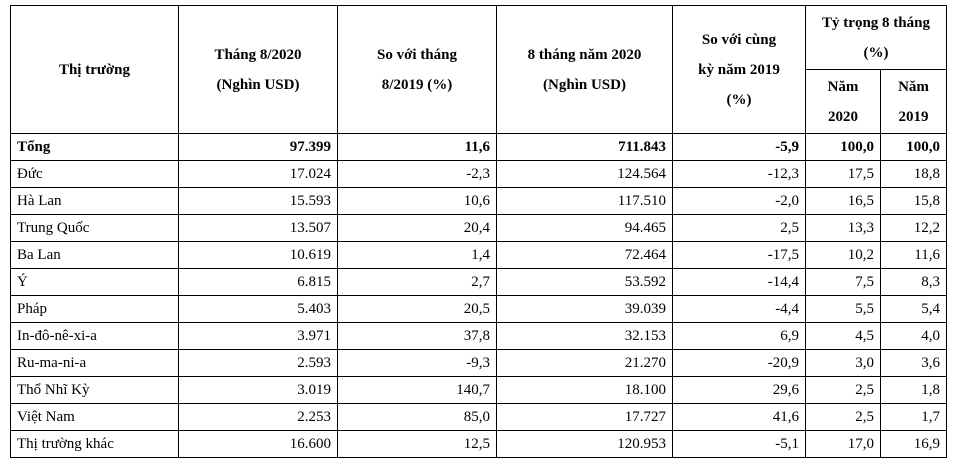 The image size is (955, 471). Describe the element at coordinates (258, 444) in the screenshot. I see `cell-aug2020: 16.600` at that location.